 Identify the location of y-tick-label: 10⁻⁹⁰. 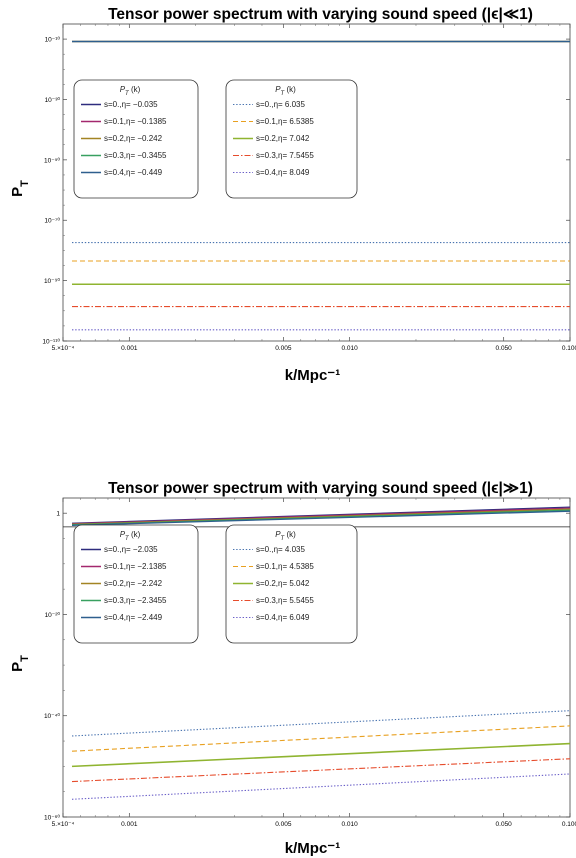
(52, 281).